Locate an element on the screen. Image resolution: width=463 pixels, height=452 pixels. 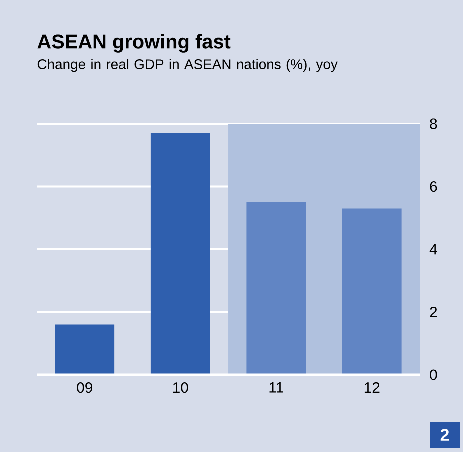
x-tick-label: 09 is located at coordinates (84, 388).